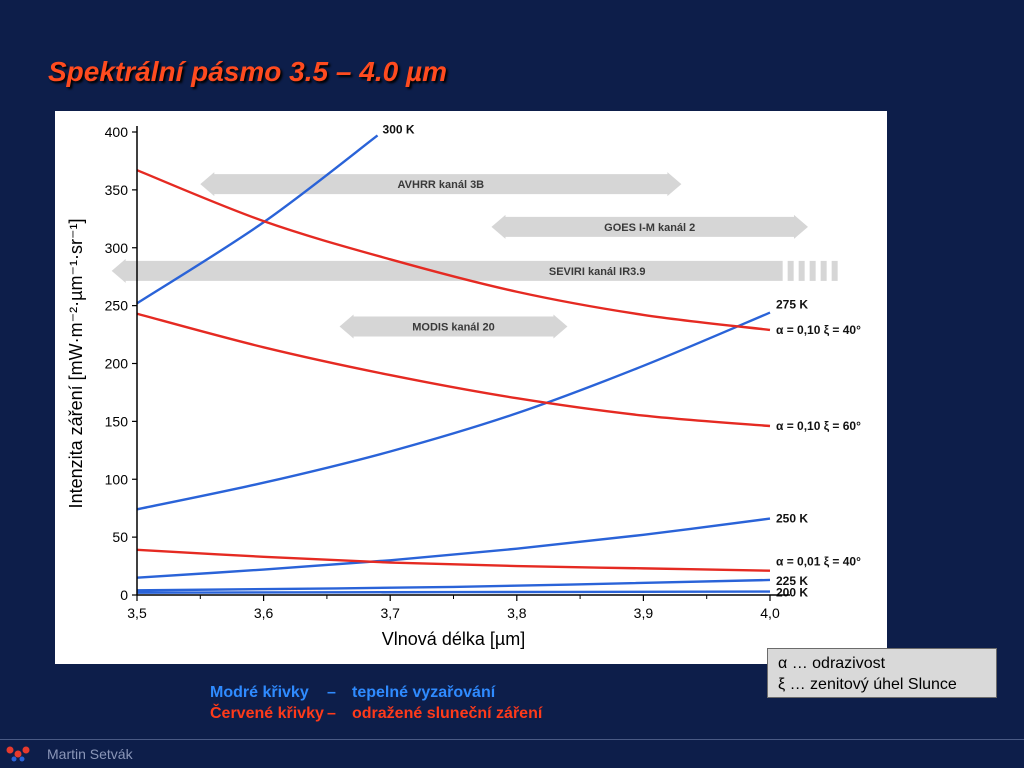 The height and width of the screenshot is (768, 1024). Describe the element at coordinates (117, 364) in the screenshot. I see `y-tick-label: 200` at that location.